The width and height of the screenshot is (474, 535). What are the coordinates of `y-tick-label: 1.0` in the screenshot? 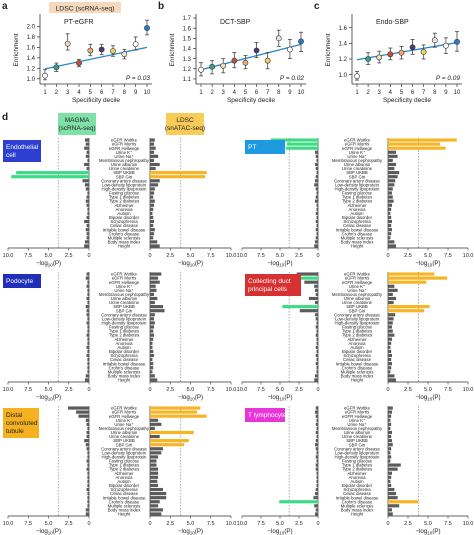 It's located at (343, 76).